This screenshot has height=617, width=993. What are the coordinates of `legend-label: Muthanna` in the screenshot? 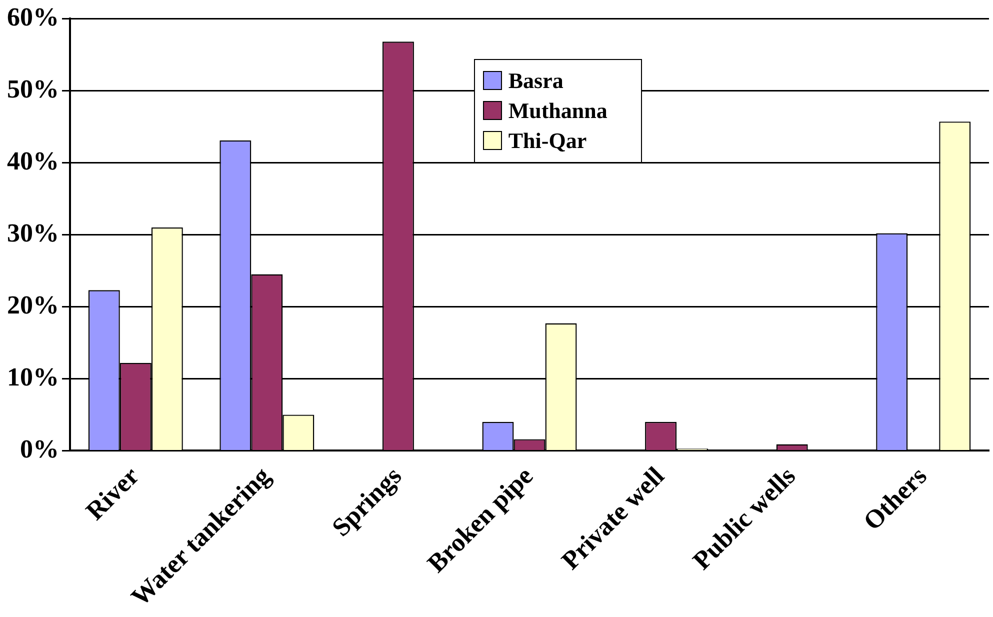 It's located at (558, 111).